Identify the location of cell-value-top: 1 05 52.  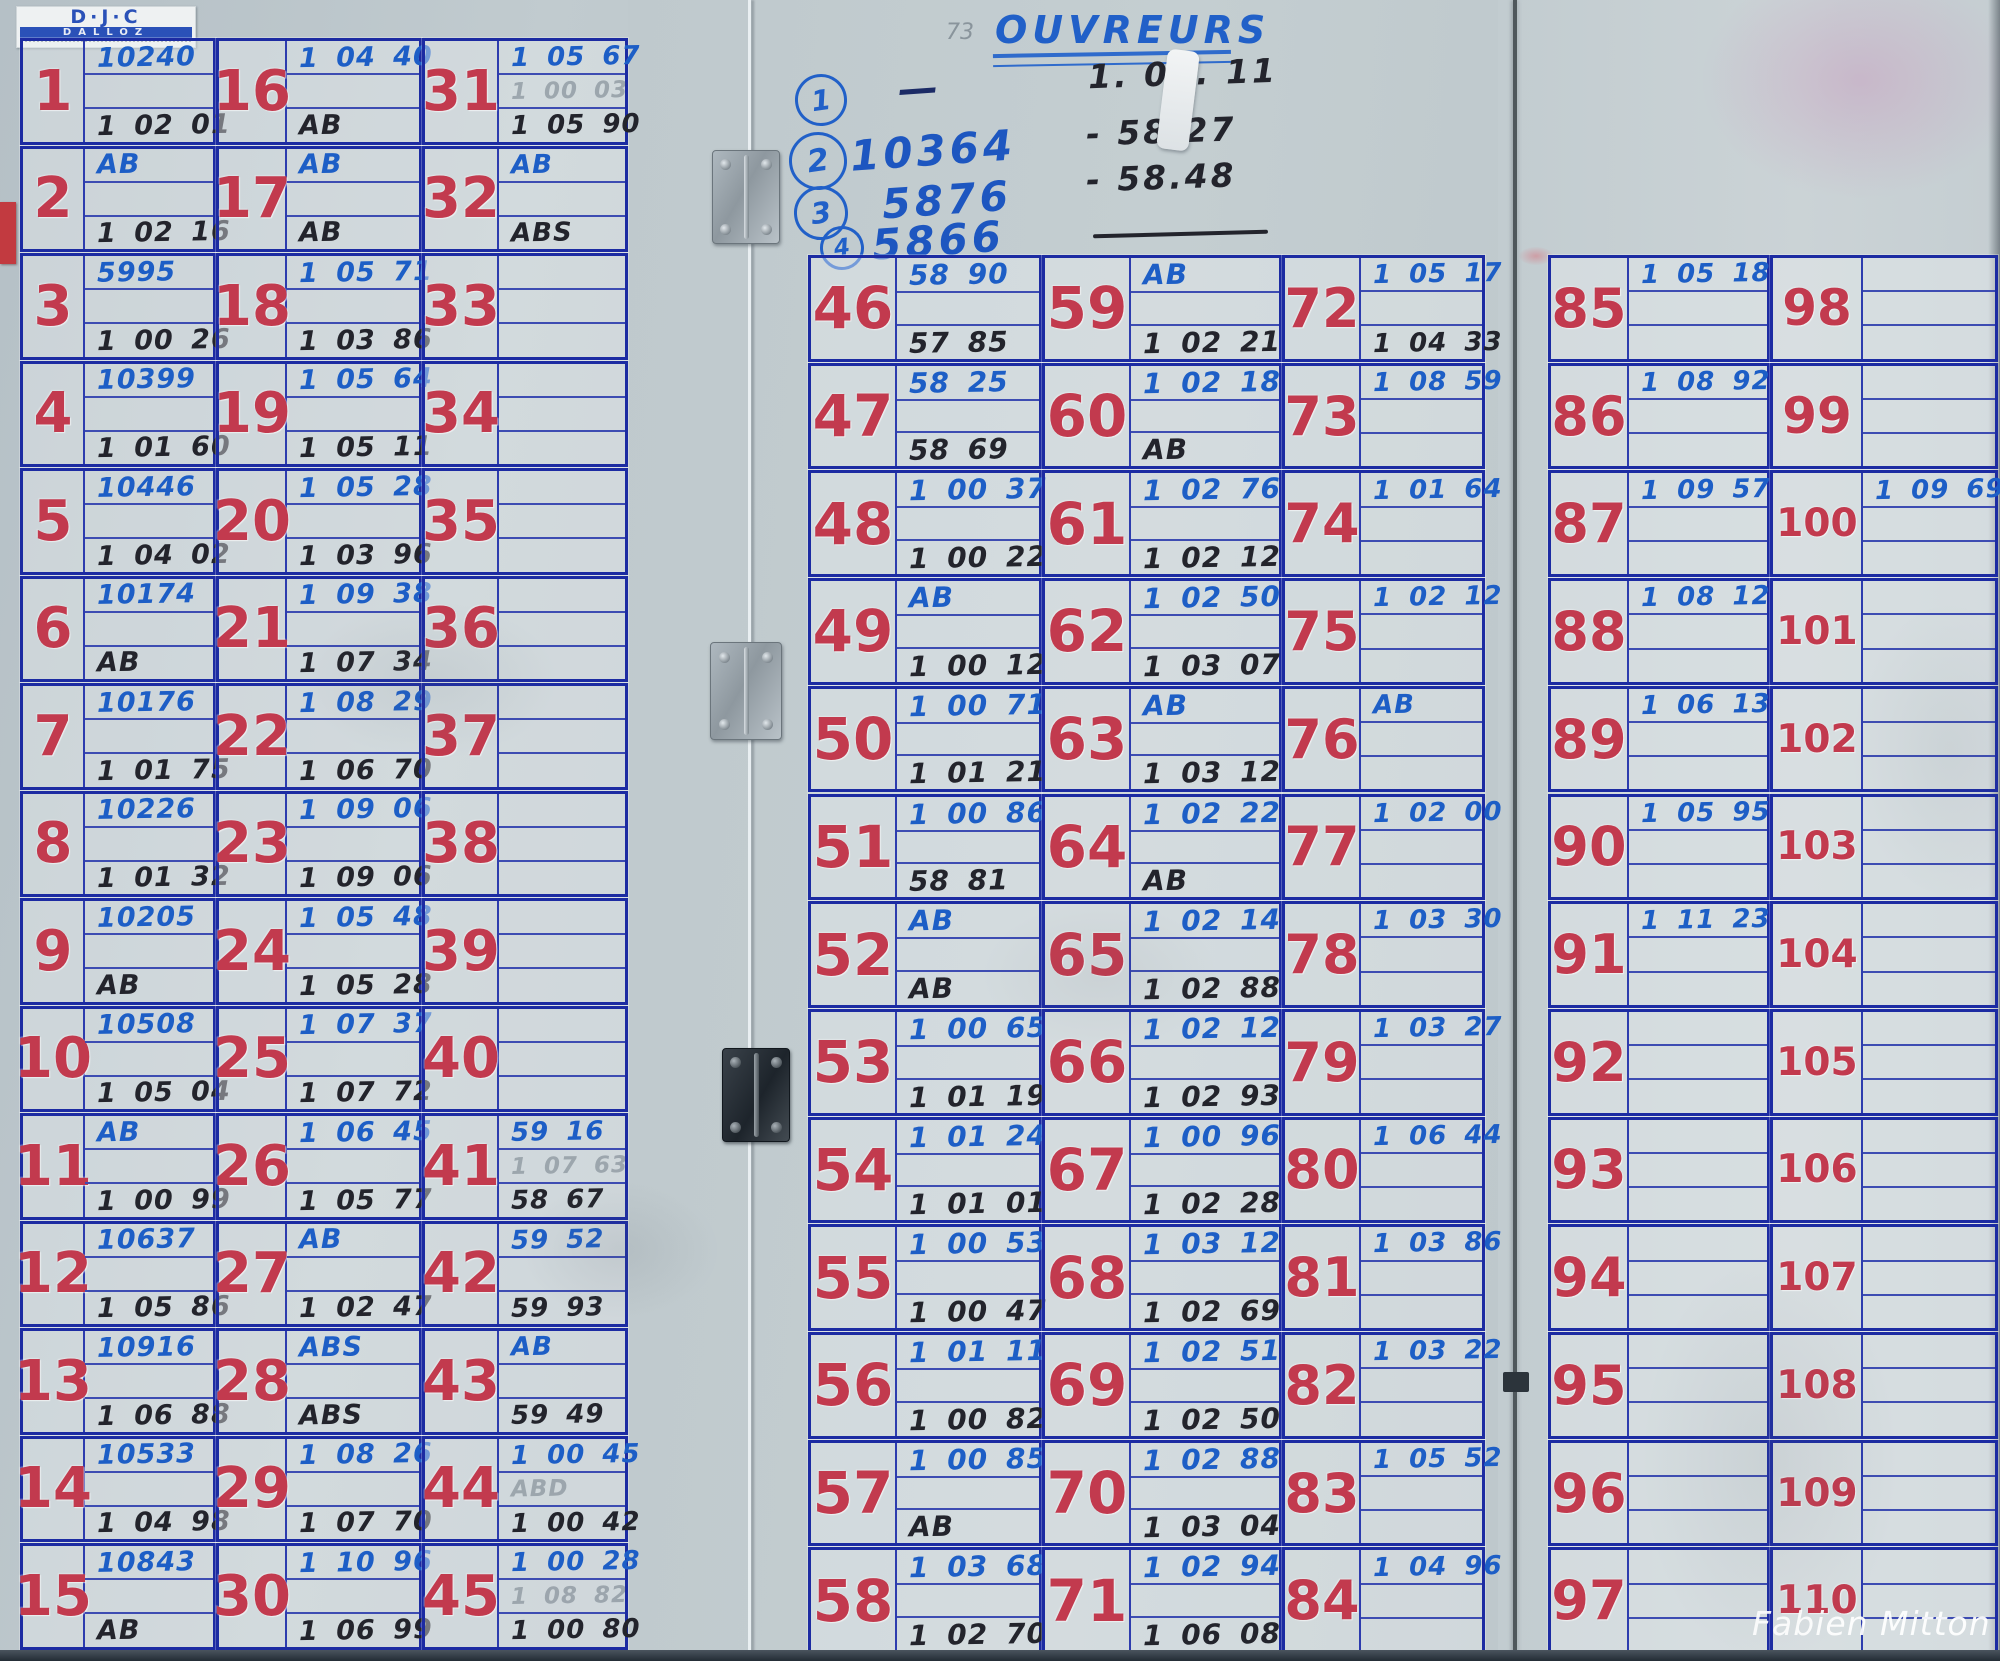
(1437, 1458).